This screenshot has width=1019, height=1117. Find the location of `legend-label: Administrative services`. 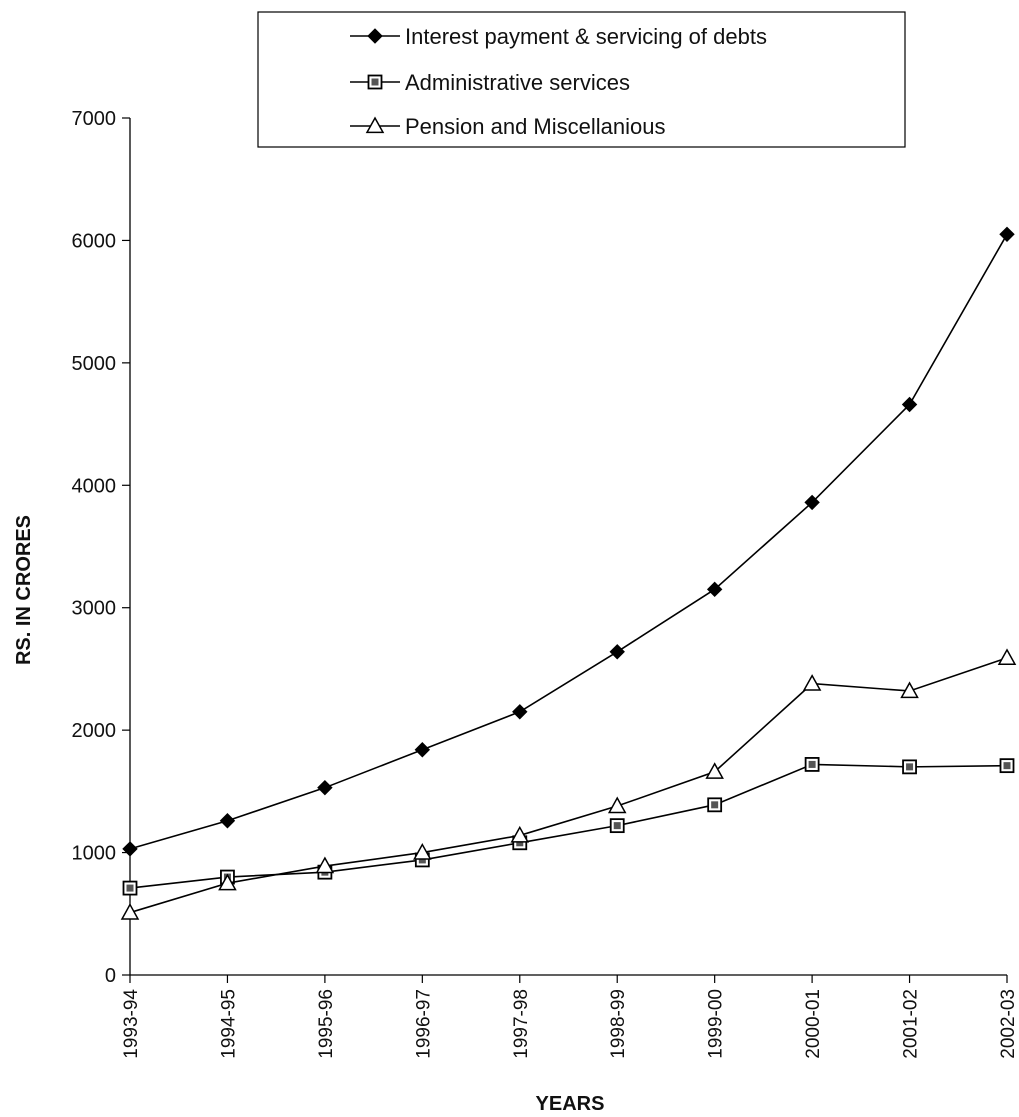

legend-label: Administrative services is located at coordinates (517, 82).